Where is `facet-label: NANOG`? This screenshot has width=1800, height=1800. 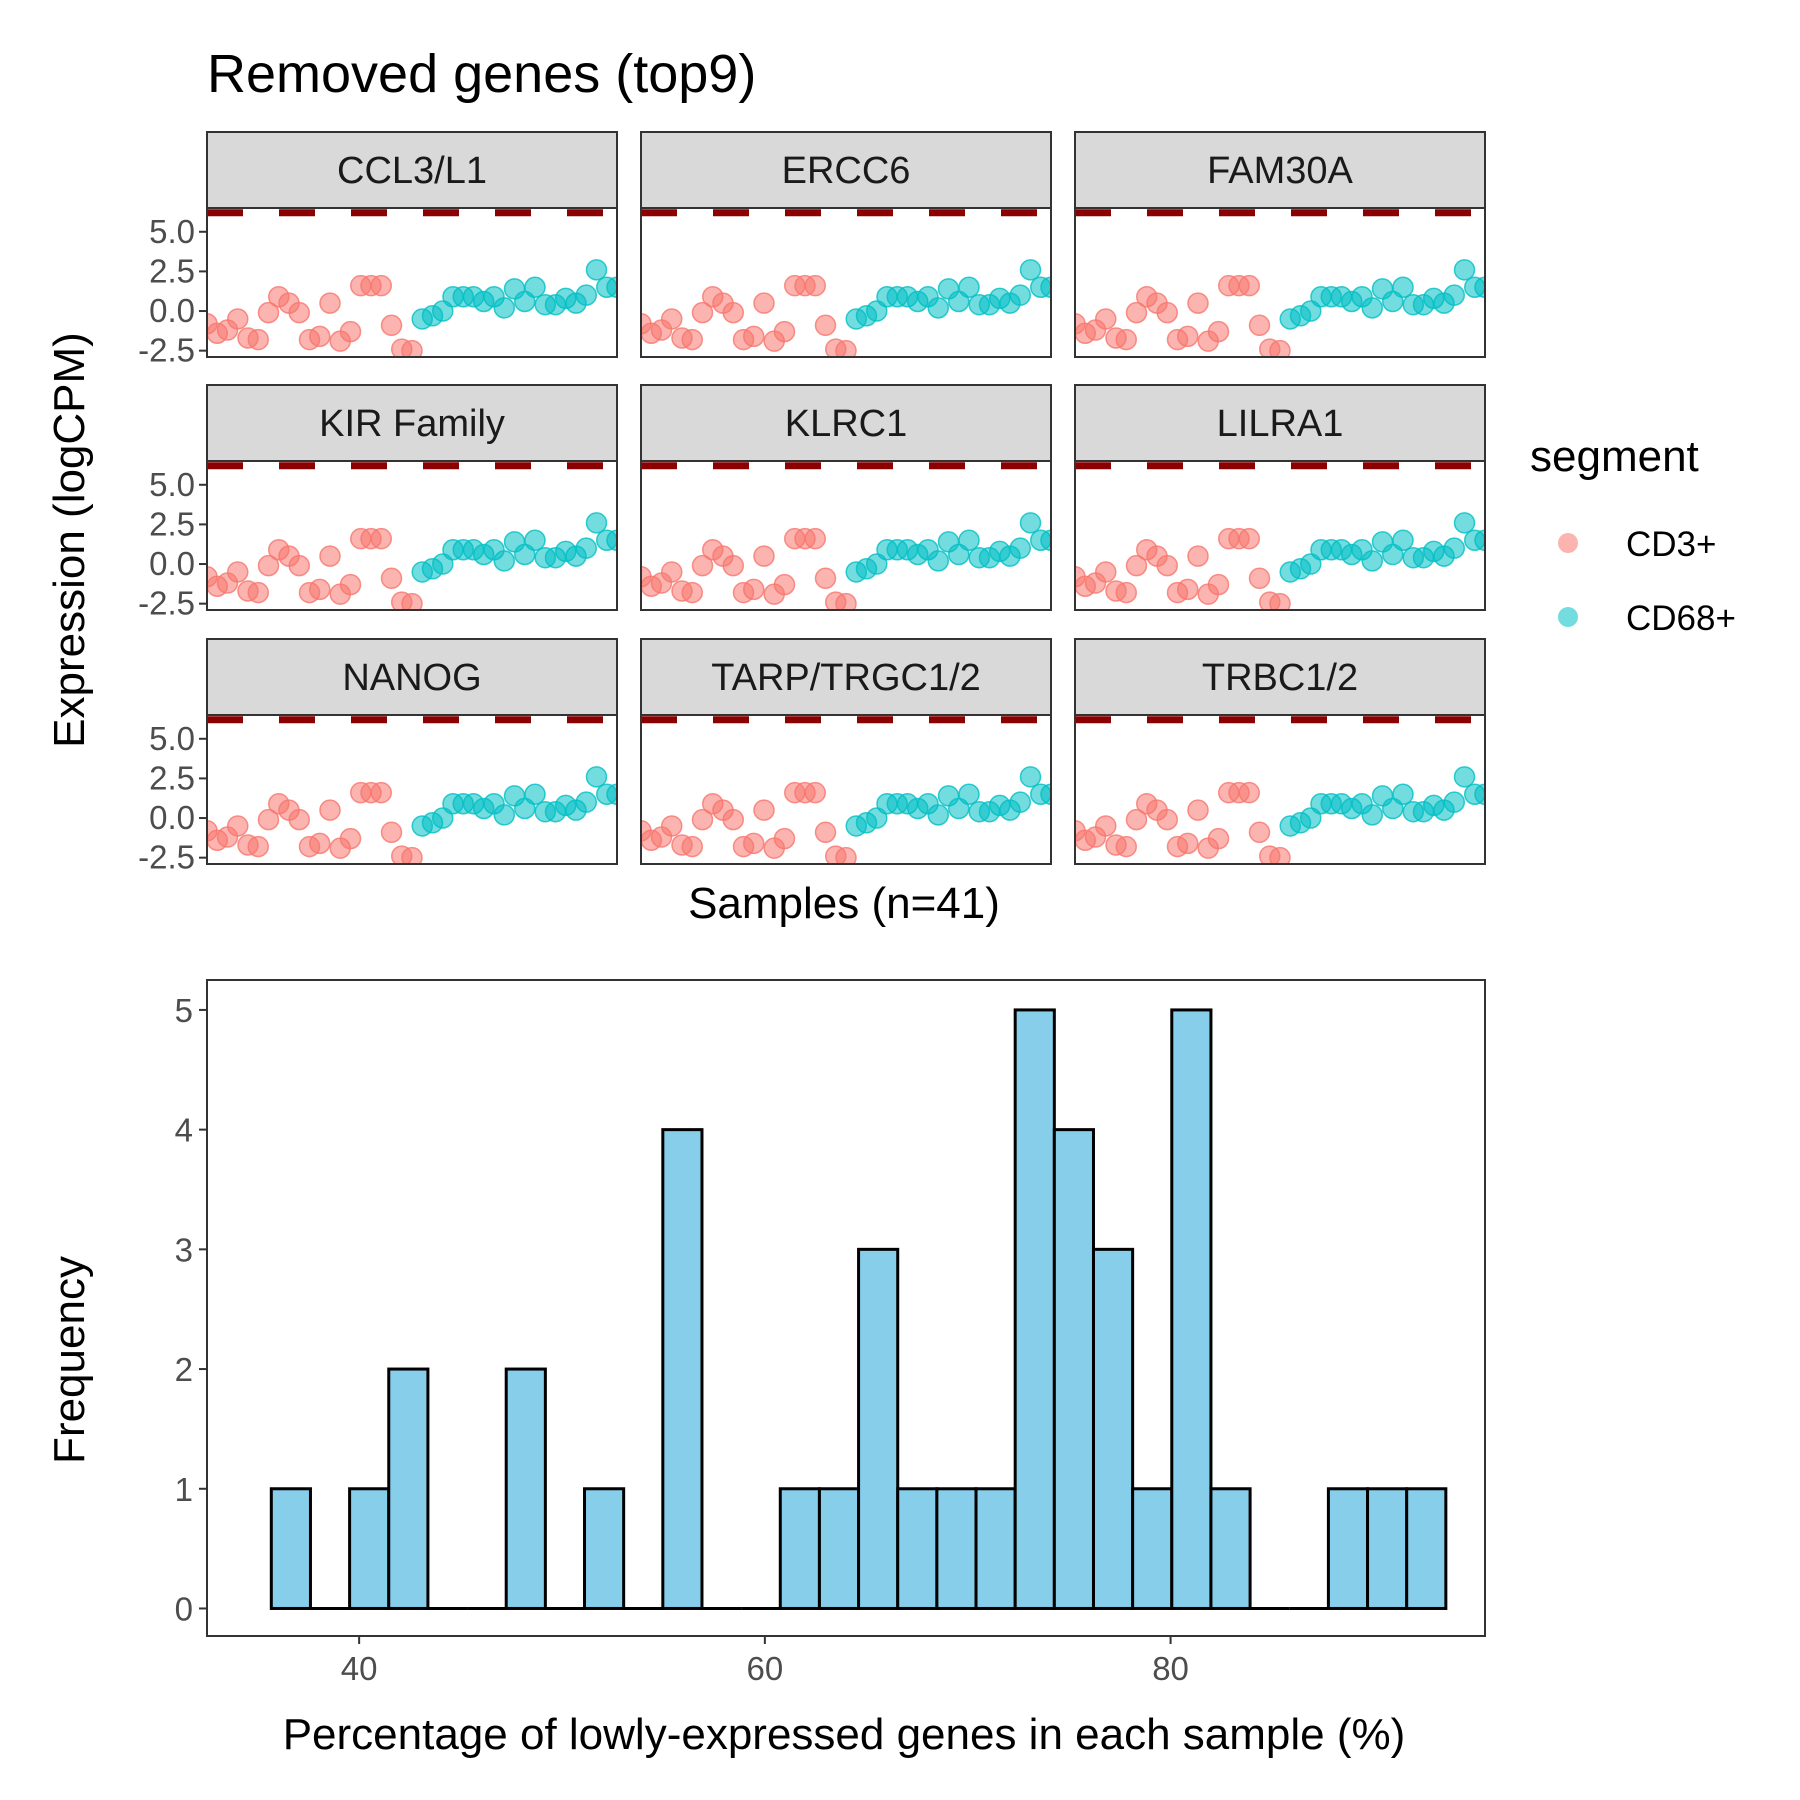 facet-label: NANOG is located at coordinates (411, 678).